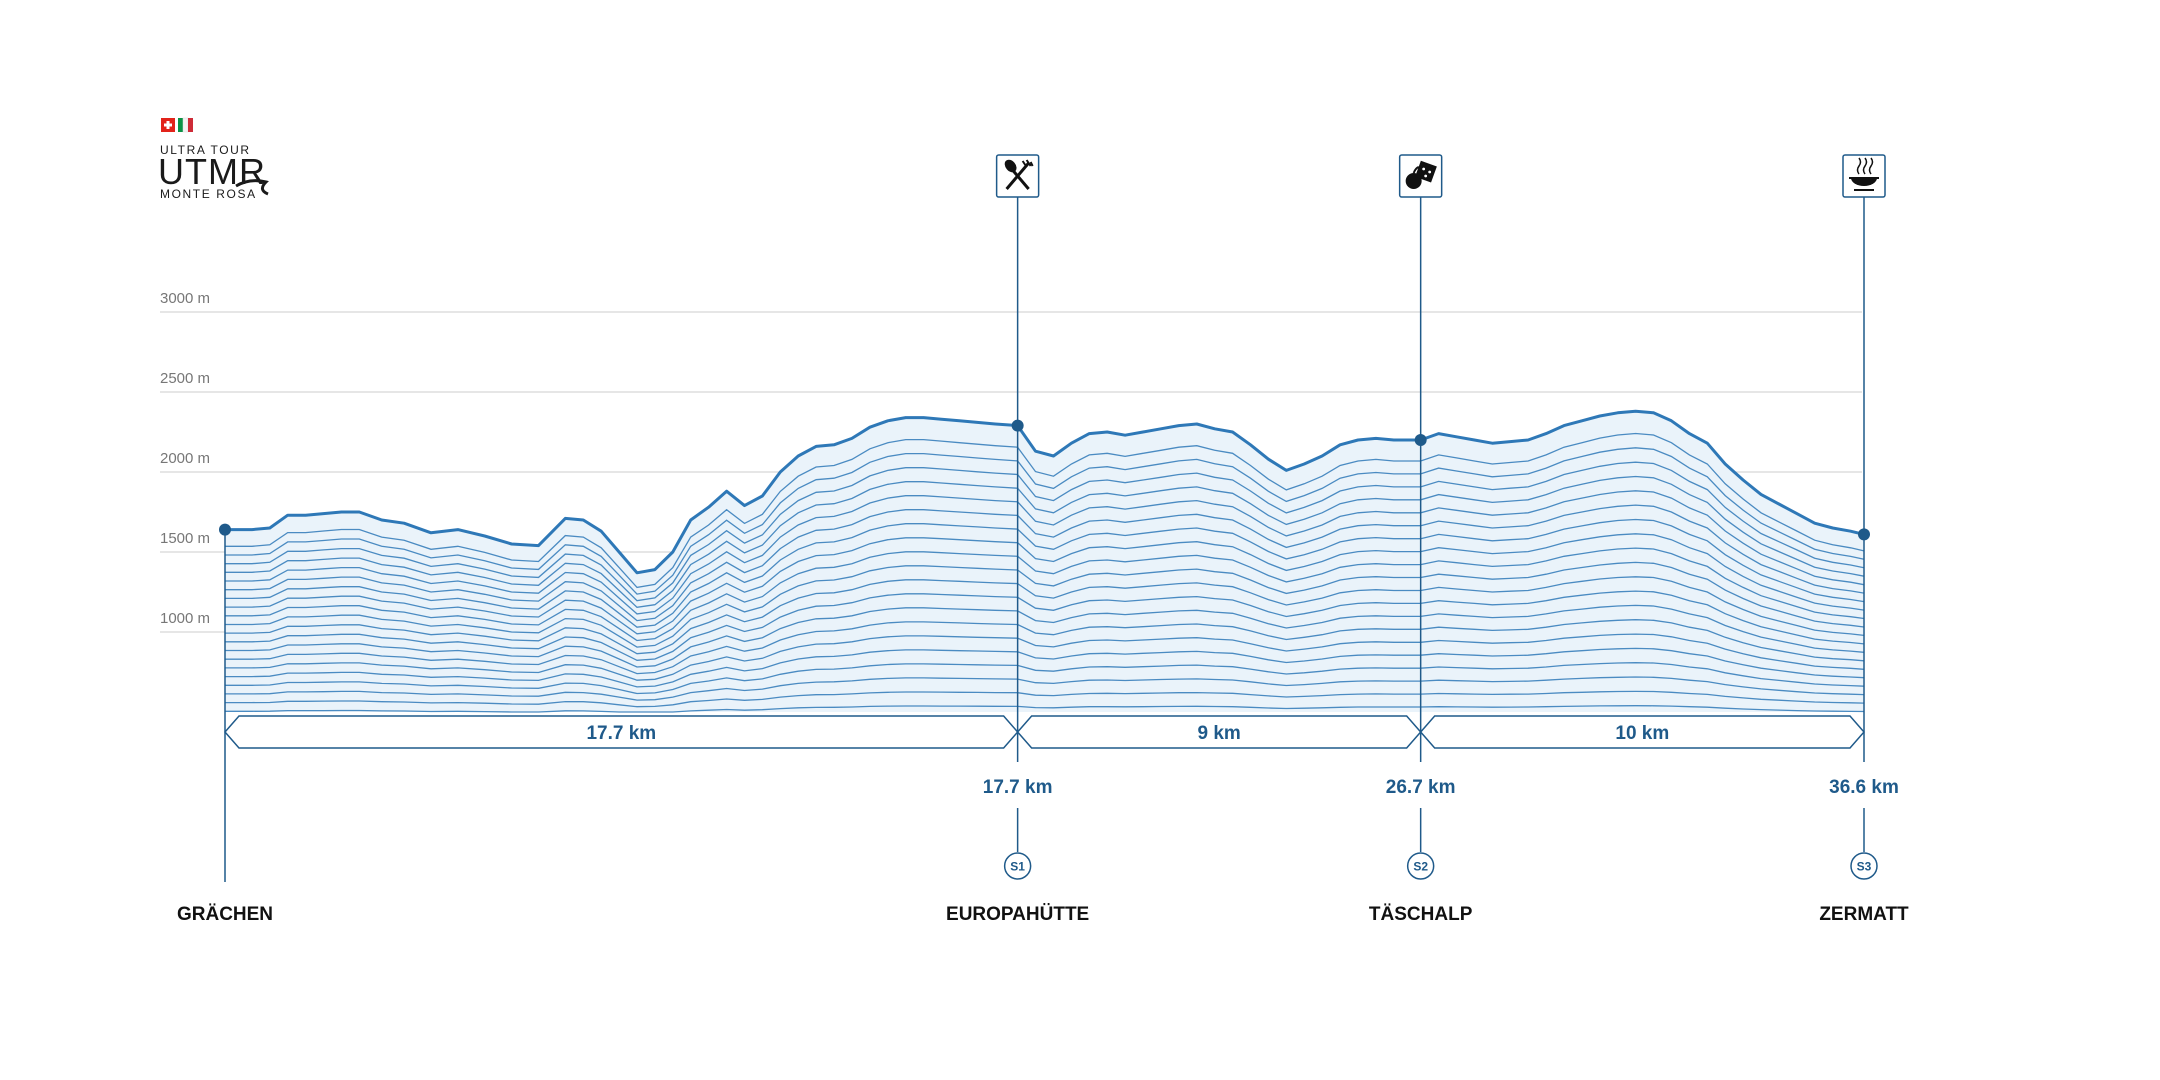 The width and height of the screenshot is (2160, 1080). I want to click on apple-biscuit-icon, so click(1420, 176).